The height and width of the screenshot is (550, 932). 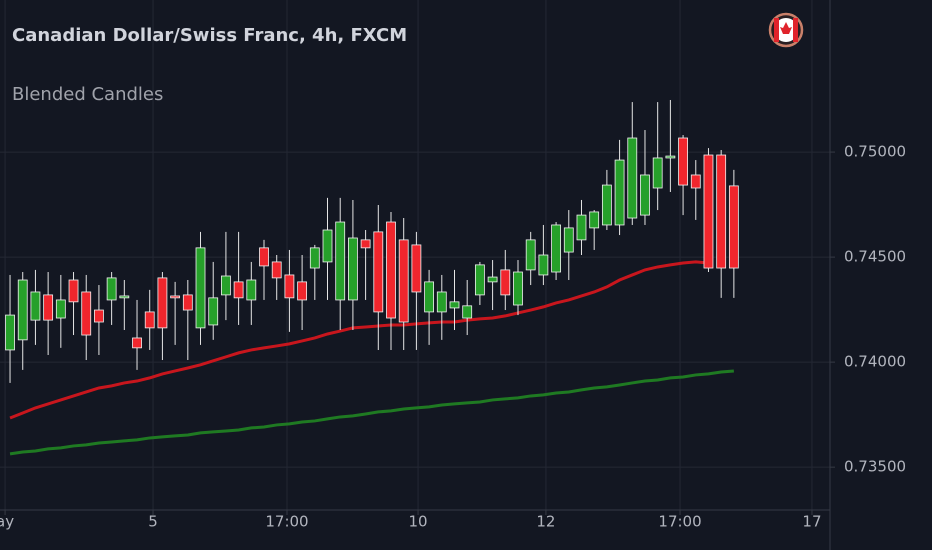 I want to click on maple-leaf, so click(x=786, y=28).